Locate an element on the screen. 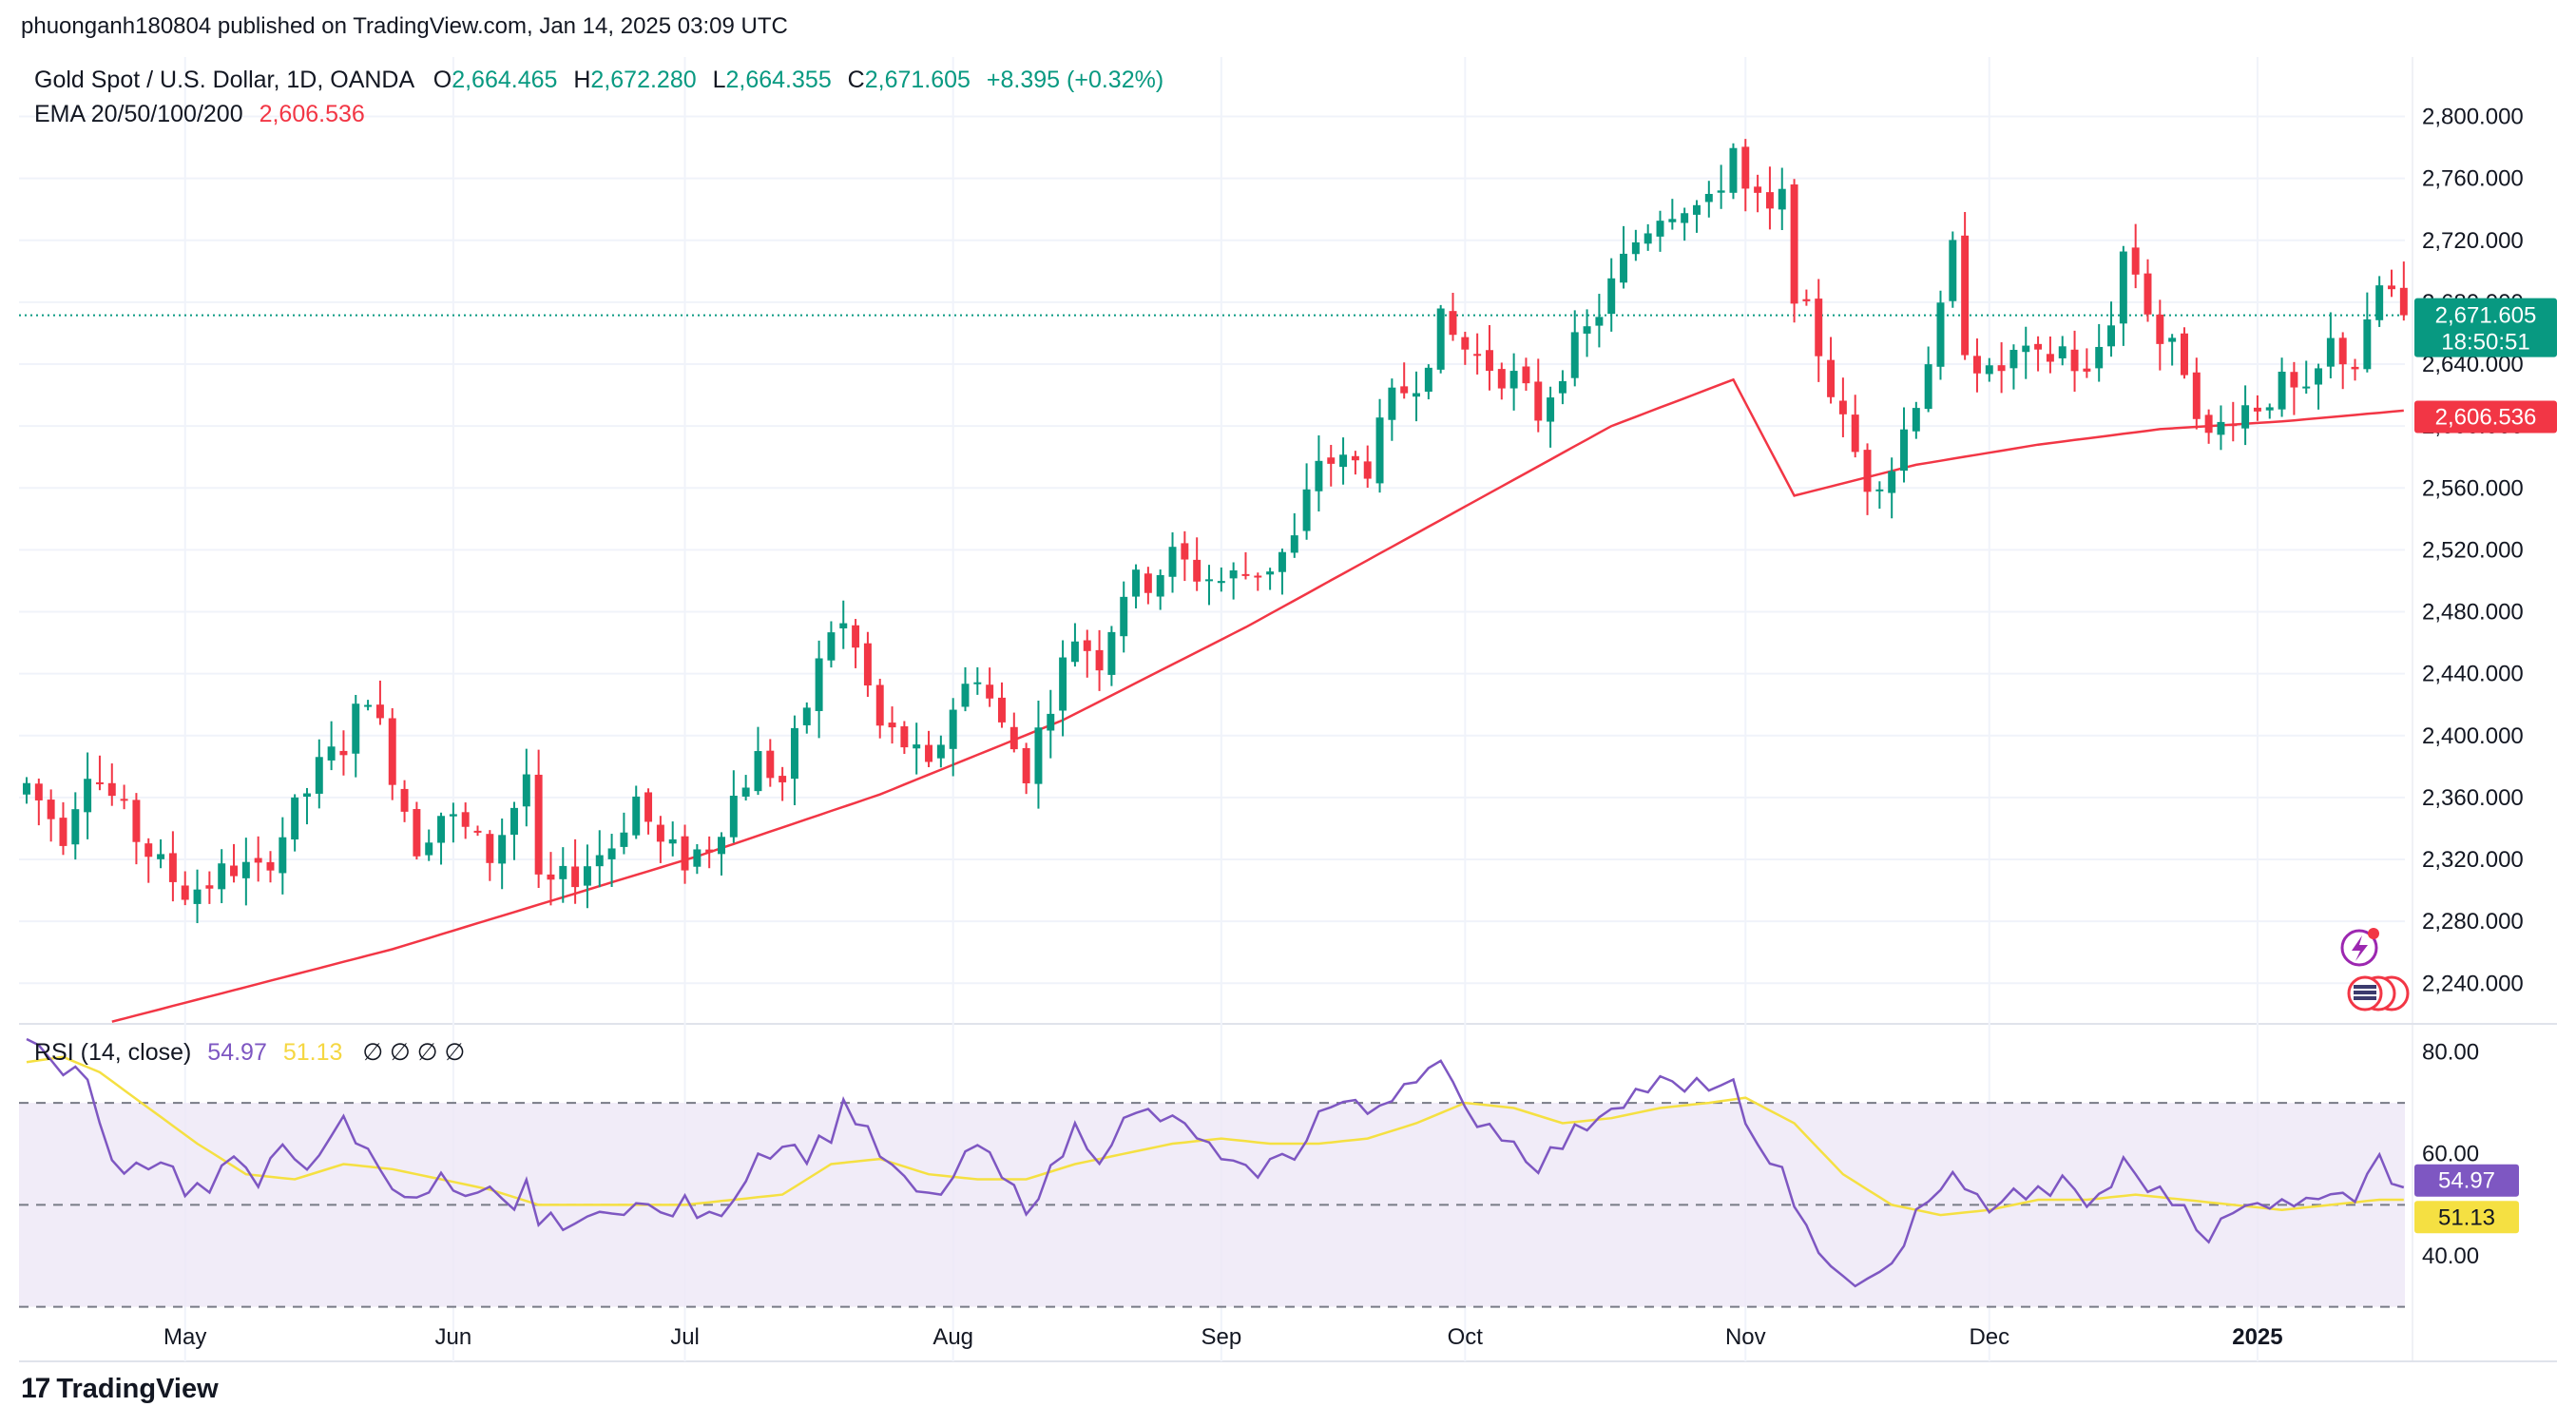 This screenshot has height=1426, width=2576. price-tick-label: 2,720.000 is located at coordinates (2473, 241).